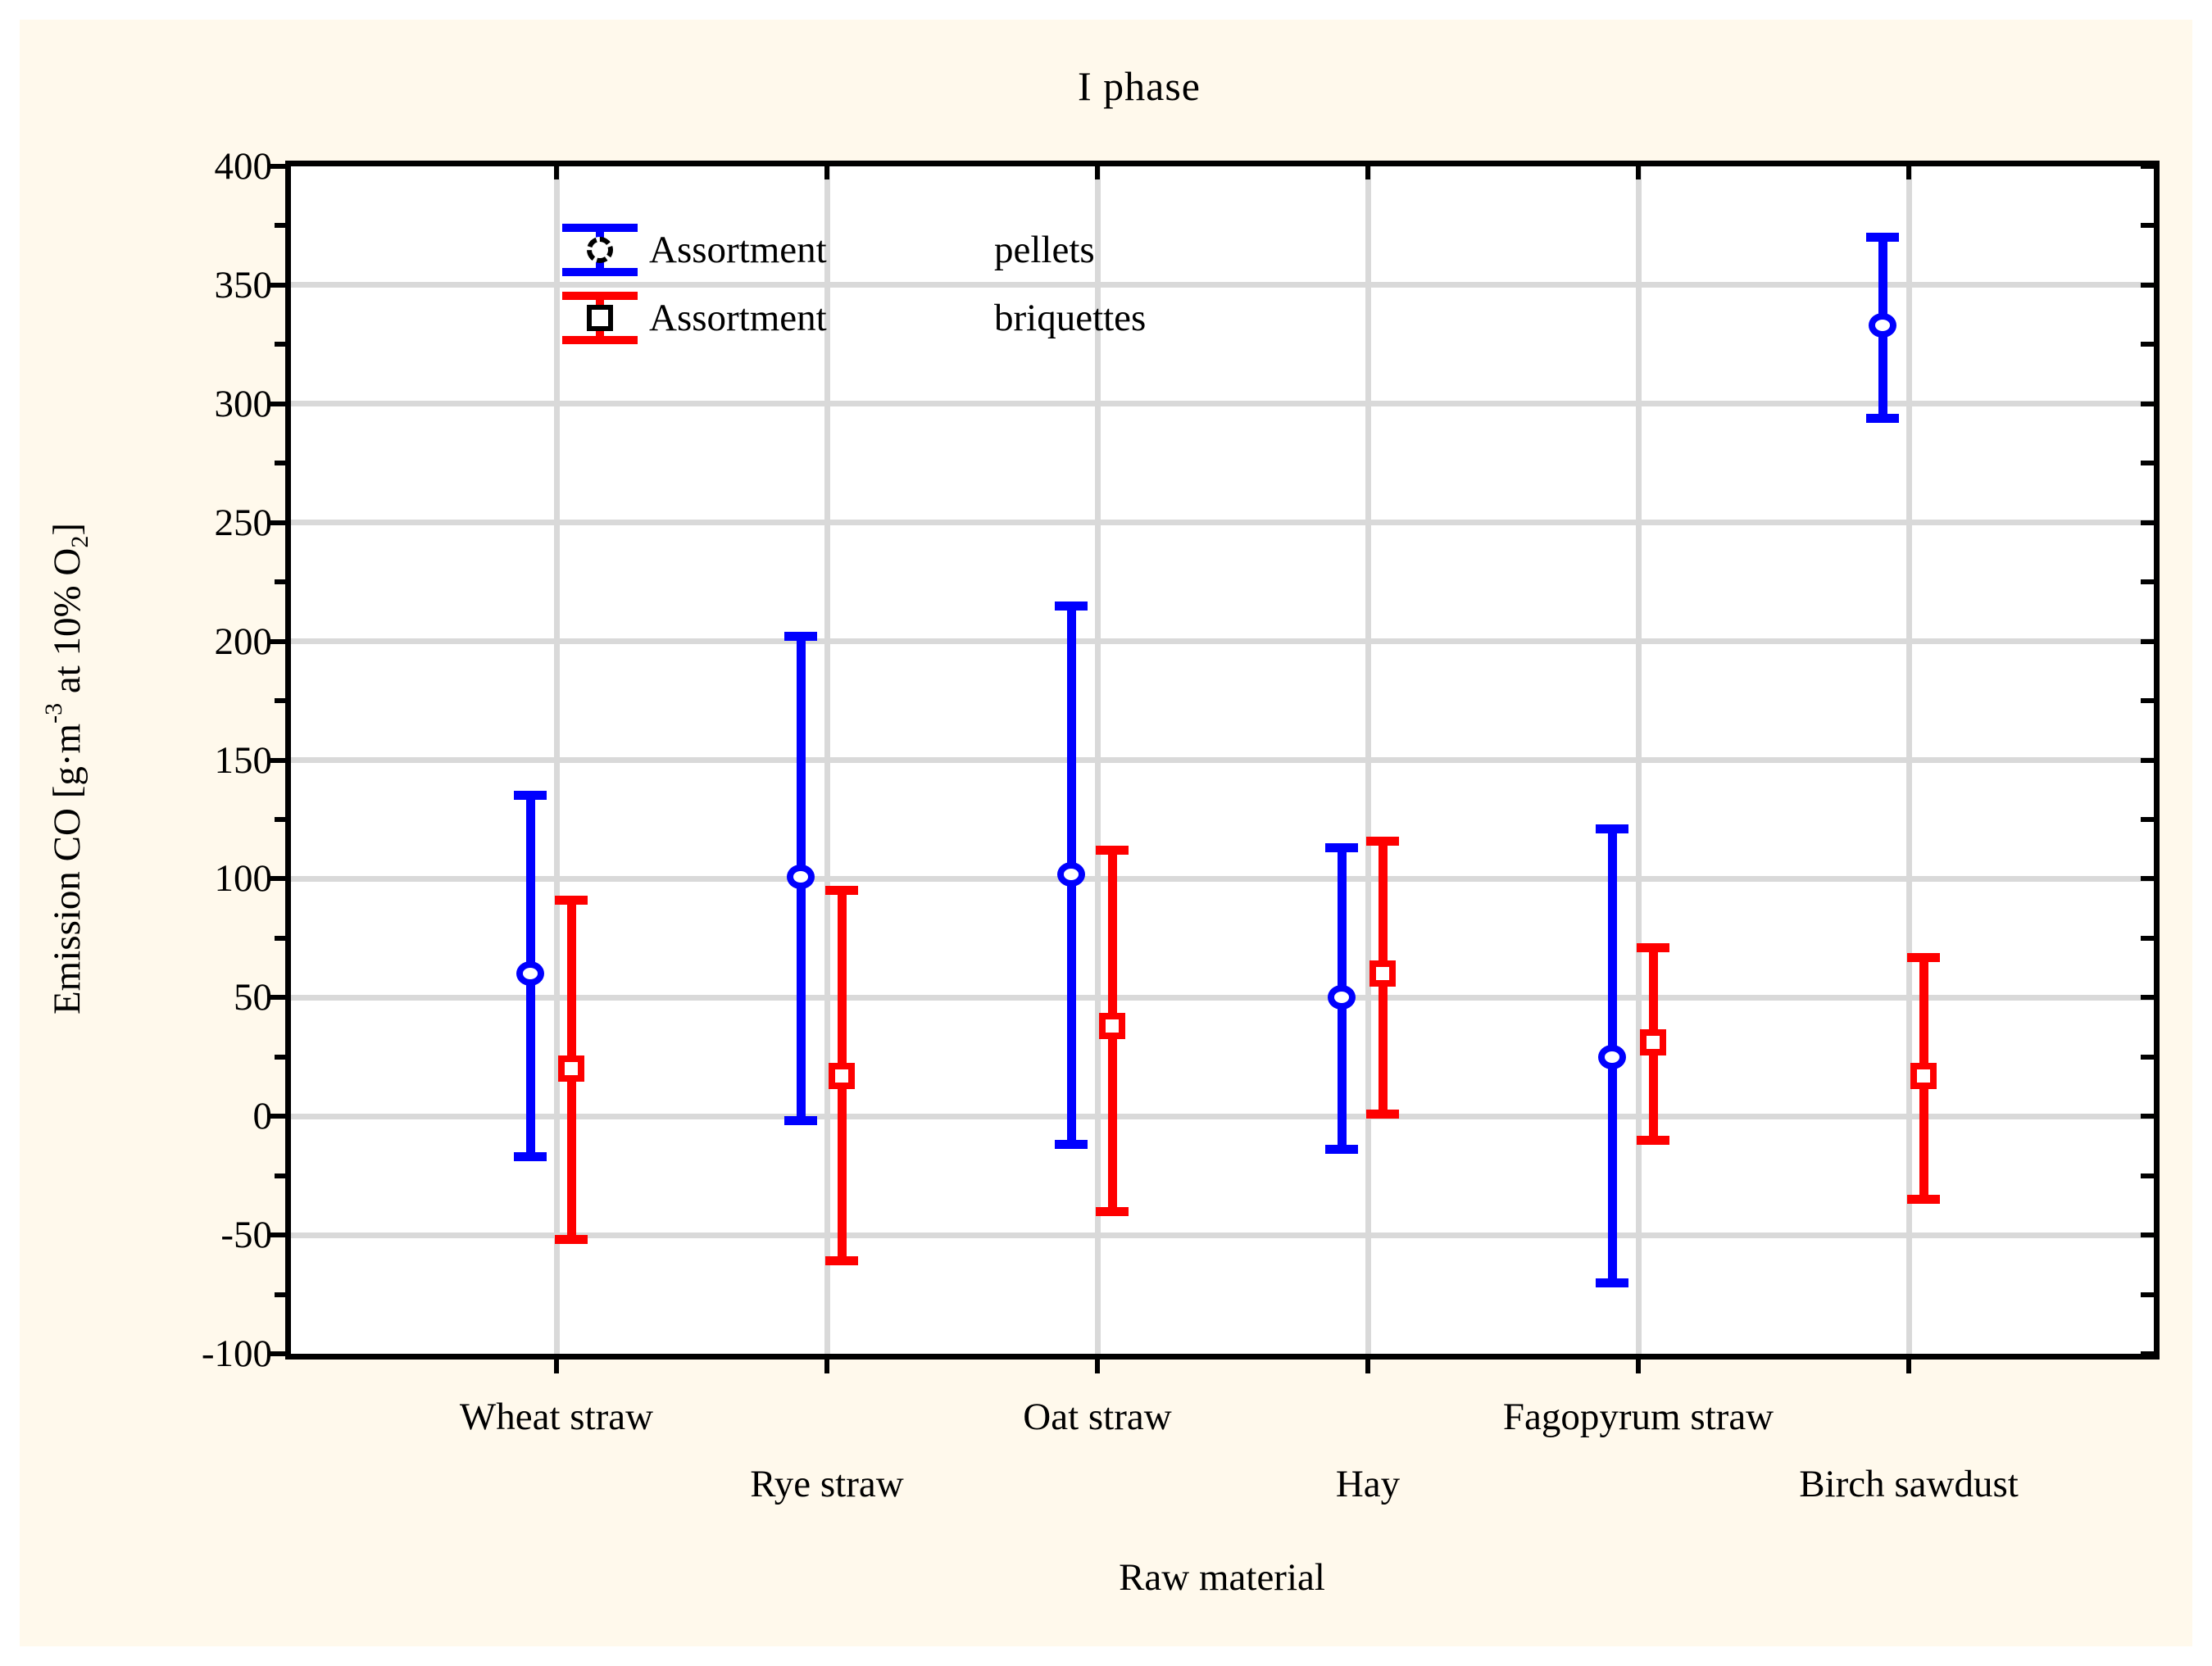 The image size is (2212, 1666). What do you see at coordinates (1909, 1484) in the screenshot?
I see `category-label-birch-sawdust: Birch sawdust` at bounding box center [1909, 1484].